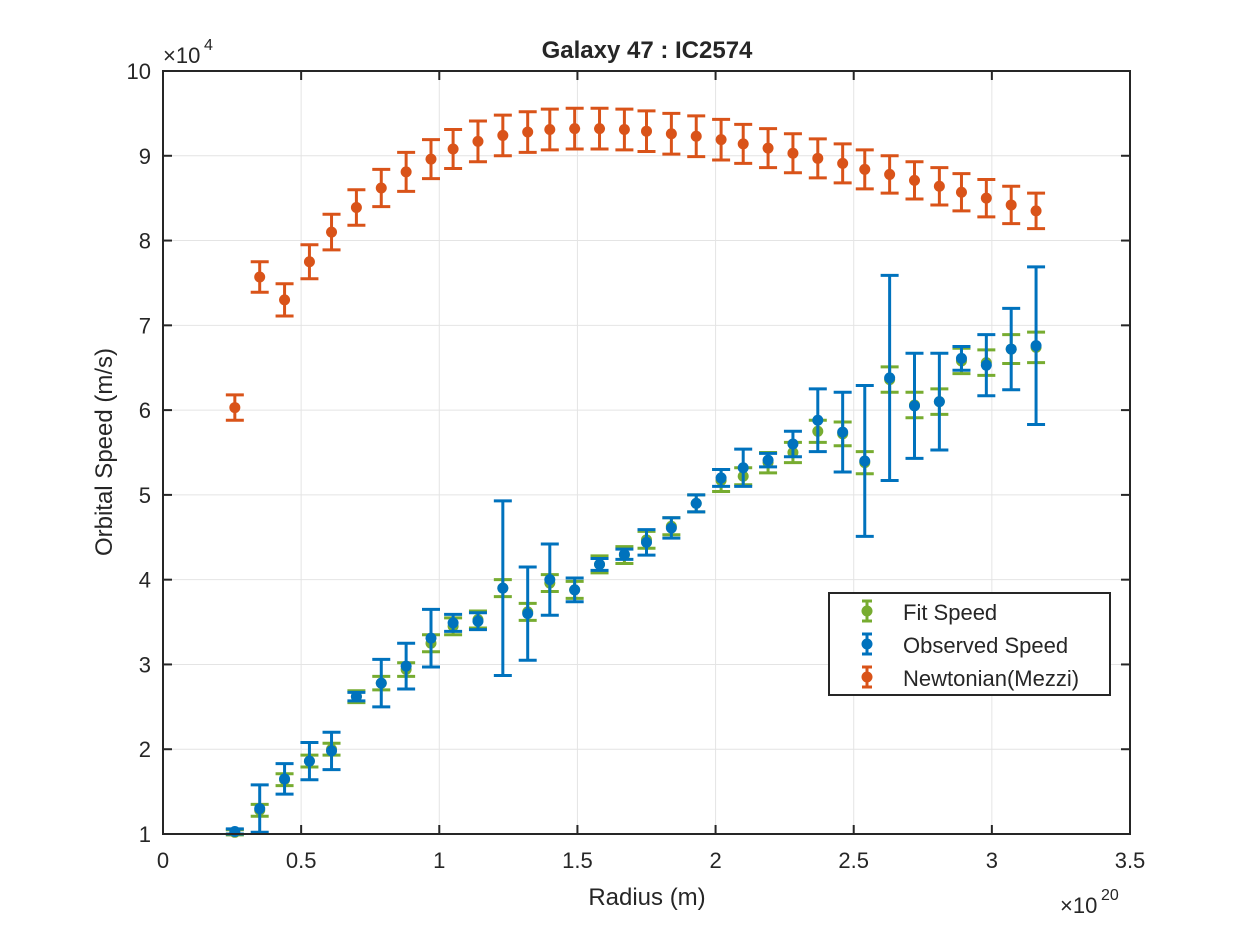 Image resolution: width=1250 pixels, height=938 pixels. I want to click on legend-marker-fit-speed, so click(867, 611).